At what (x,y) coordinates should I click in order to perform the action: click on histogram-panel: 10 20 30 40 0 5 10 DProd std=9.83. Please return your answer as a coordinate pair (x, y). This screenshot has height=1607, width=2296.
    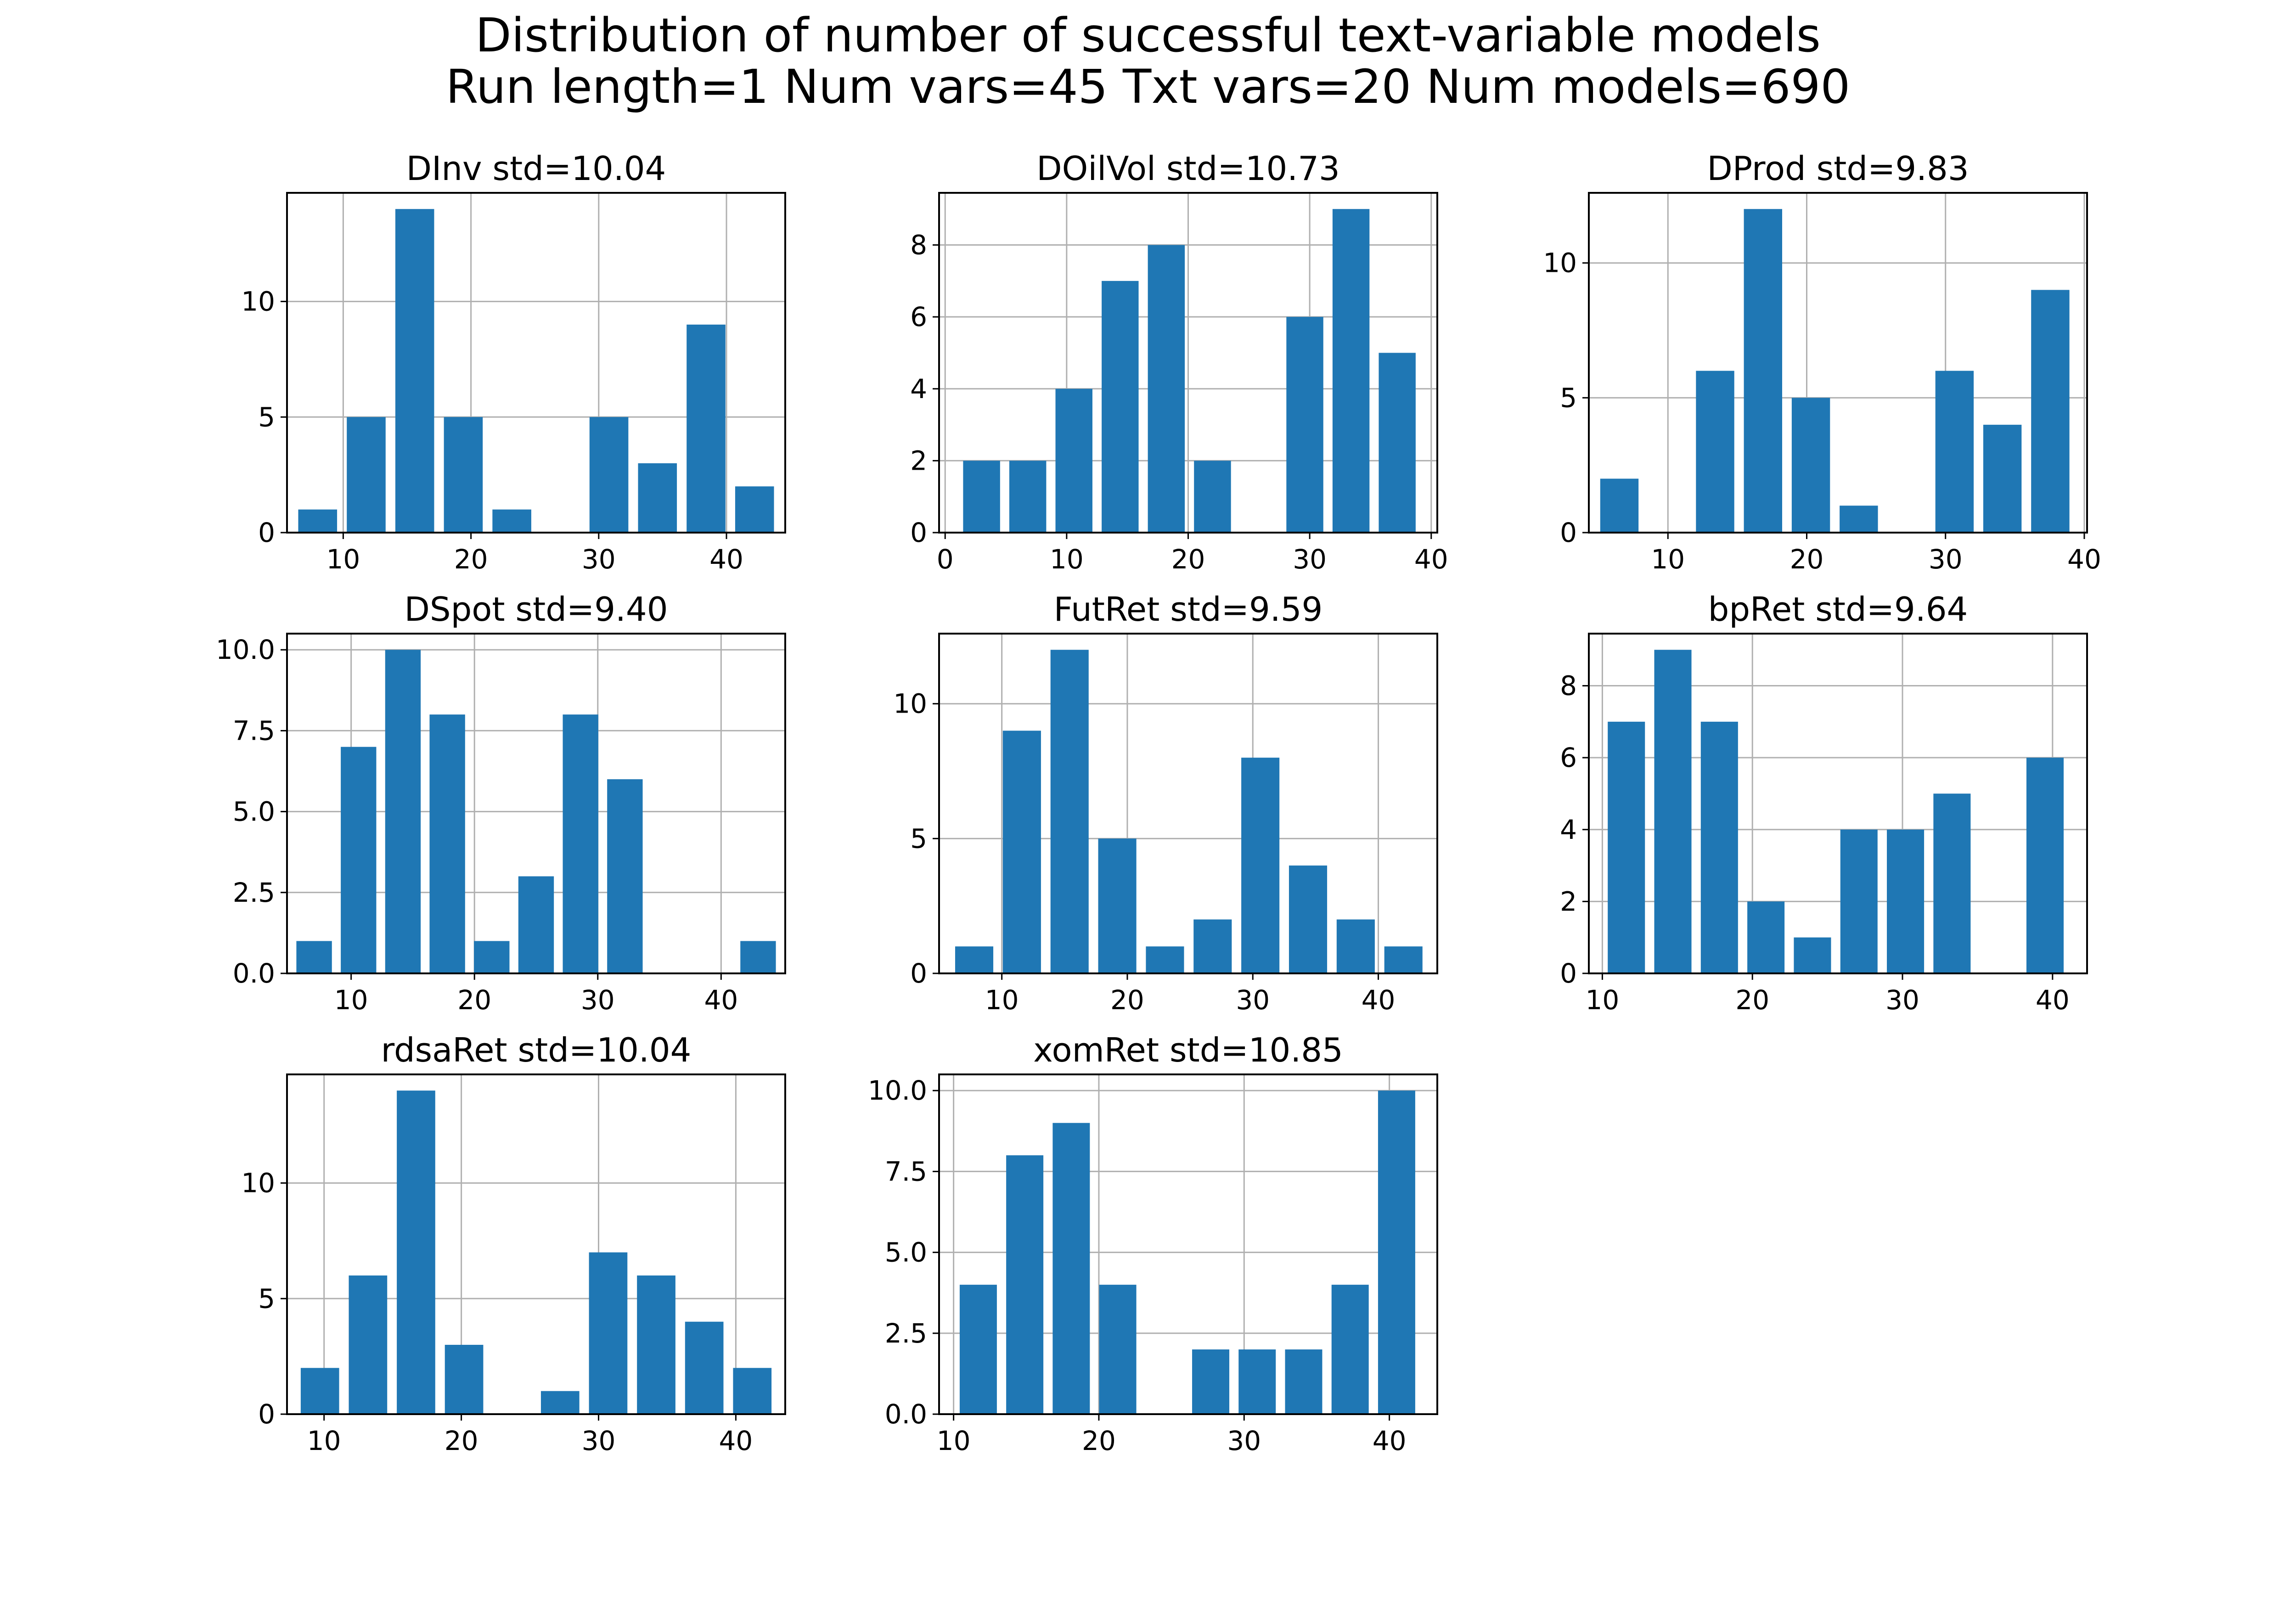
    Looking at the image, I should click on (1822, 362).